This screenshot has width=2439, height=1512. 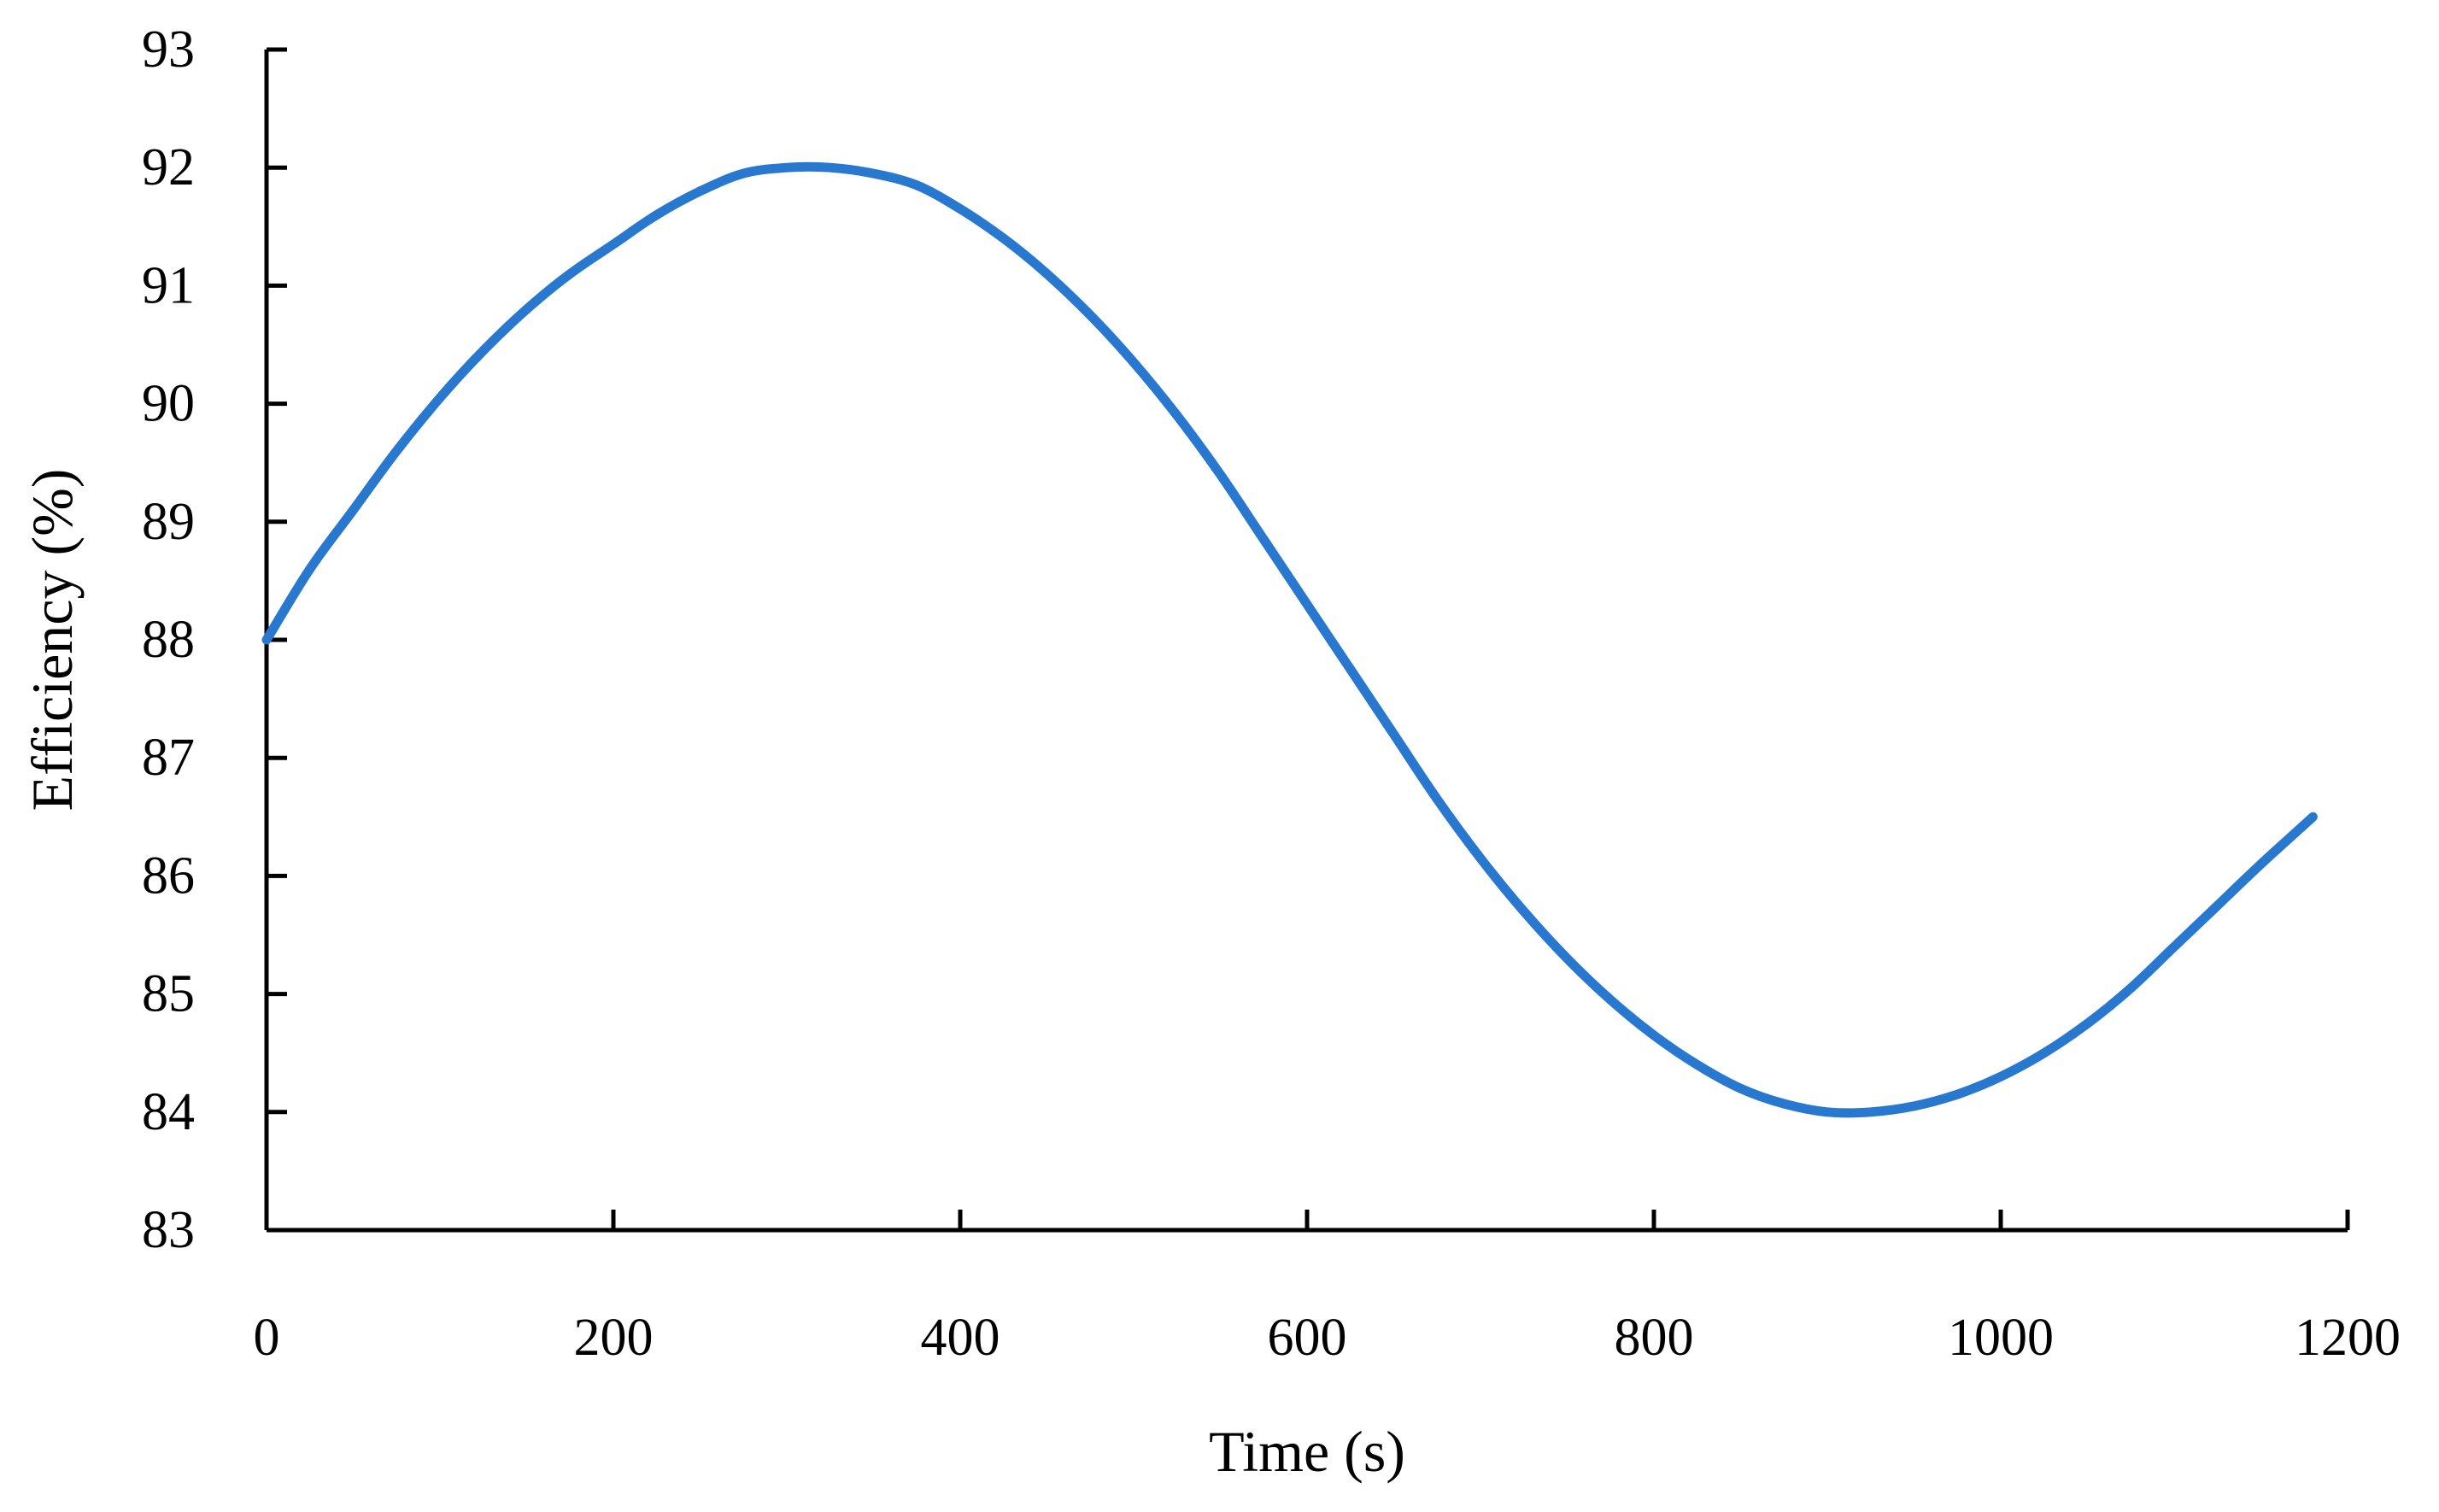 I want to click on y-axis-title: Efficiency (%), so click(x=52, y=640).